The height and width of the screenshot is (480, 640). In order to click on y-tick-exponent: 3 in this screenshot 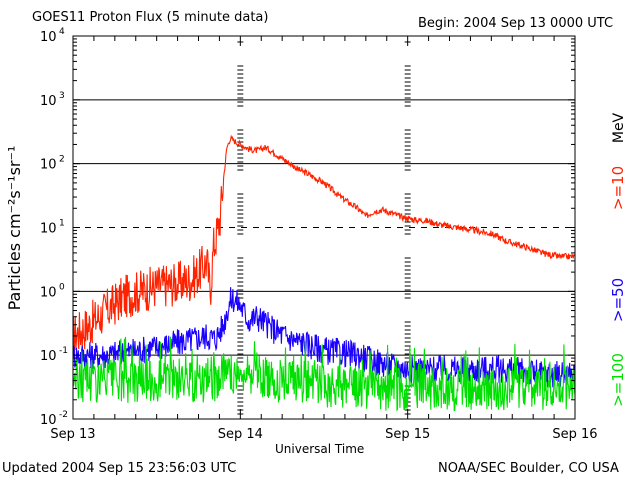, I will do `click(62, 96)`.